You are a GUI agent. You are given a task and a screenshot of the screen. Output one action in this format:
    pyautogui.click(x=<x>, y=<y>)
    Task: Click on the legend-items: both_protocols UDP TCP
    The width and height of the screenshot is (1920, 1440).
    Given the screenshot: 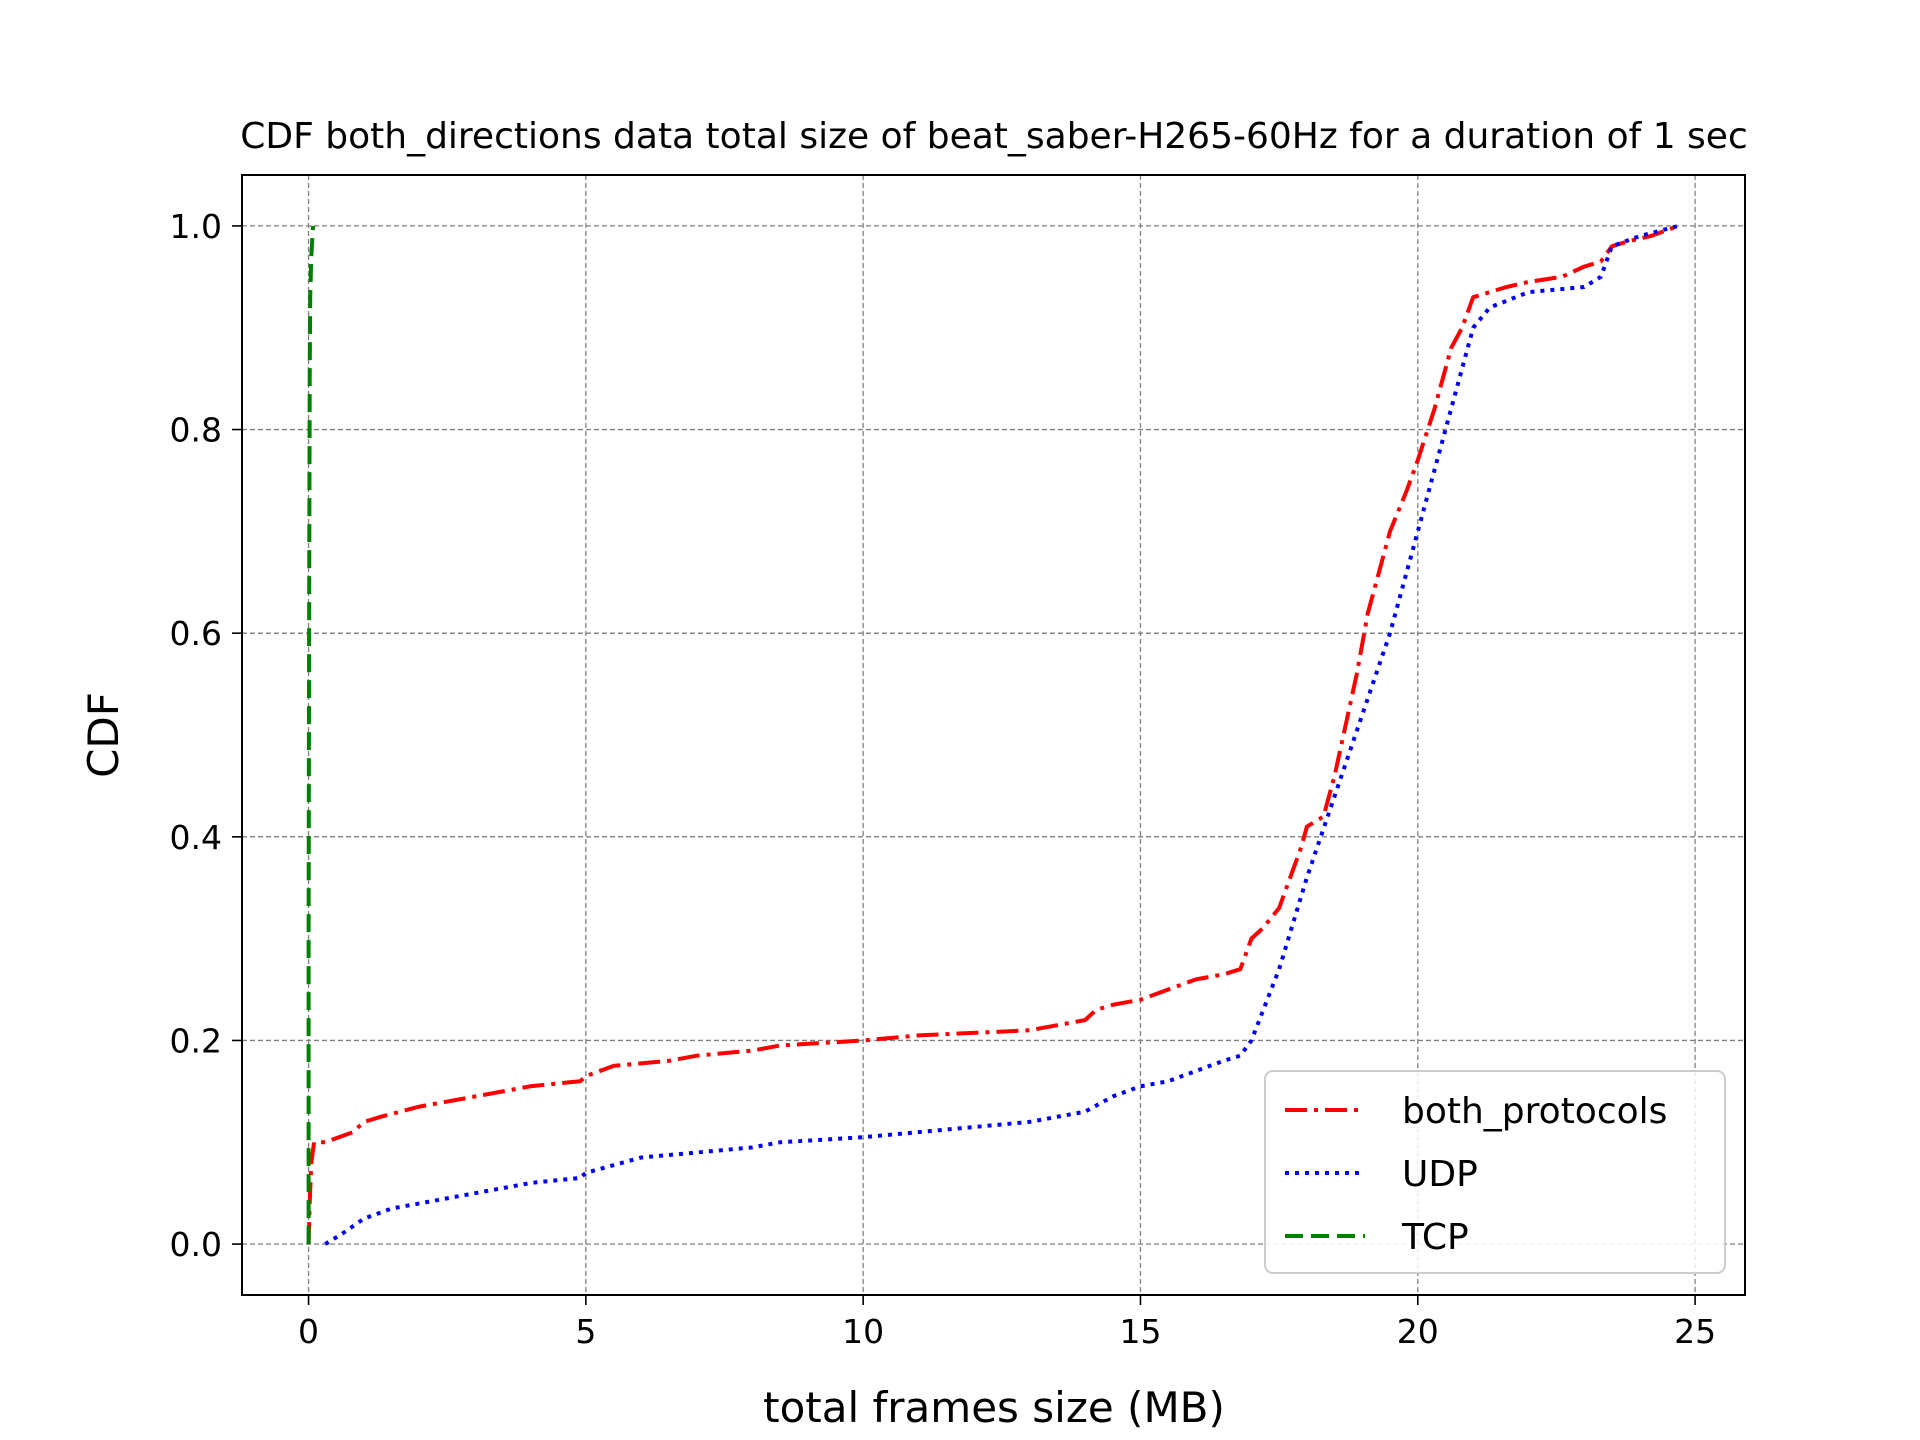 What is the action you would take?
    pyautogui.click(x=1476, y=1174)
    